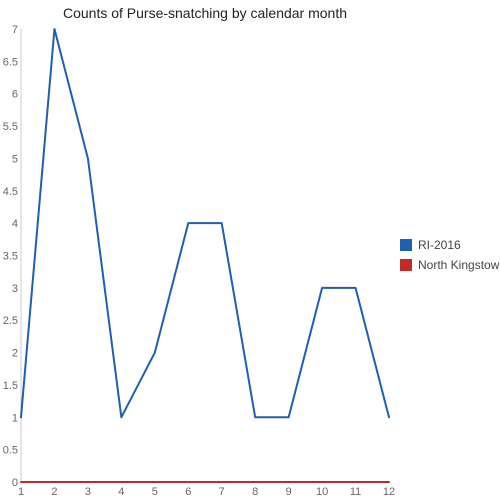  Describe the element at coordinates (15, 289) in the screenshot. I see `y-tick-label: 3` at that location.